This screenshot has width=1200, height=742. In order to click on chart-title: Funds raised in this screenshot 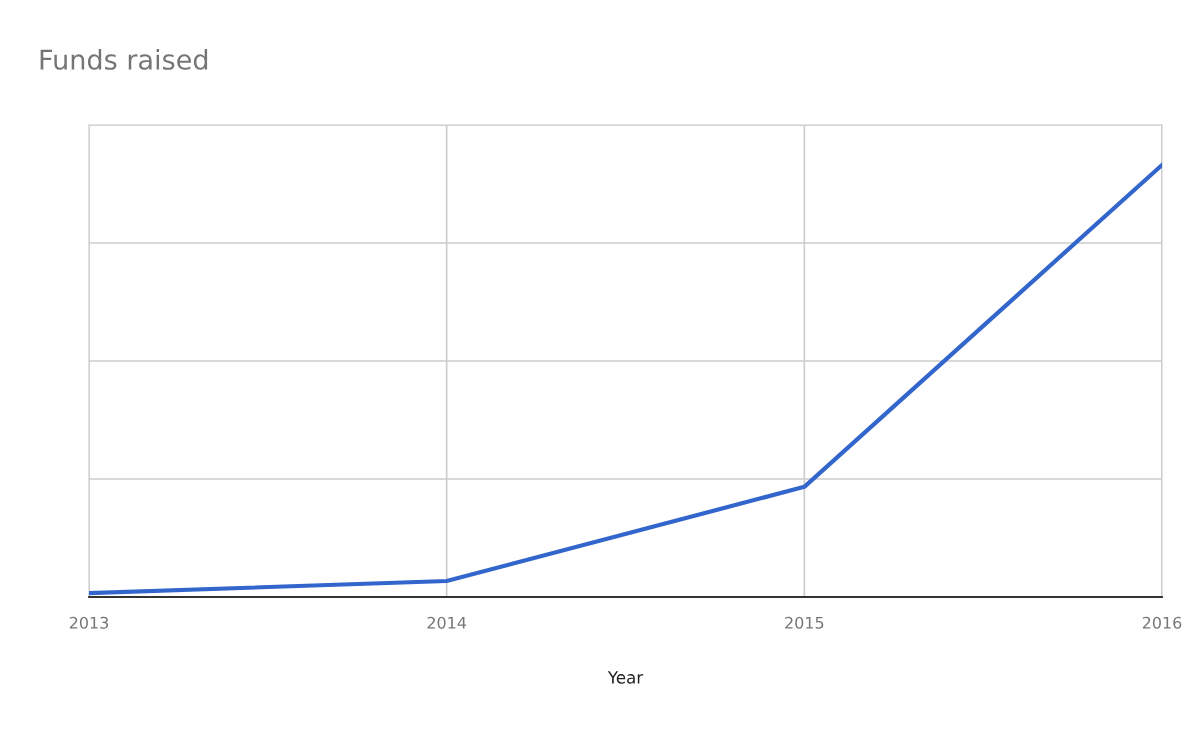, I will do `click(124, 59)`.